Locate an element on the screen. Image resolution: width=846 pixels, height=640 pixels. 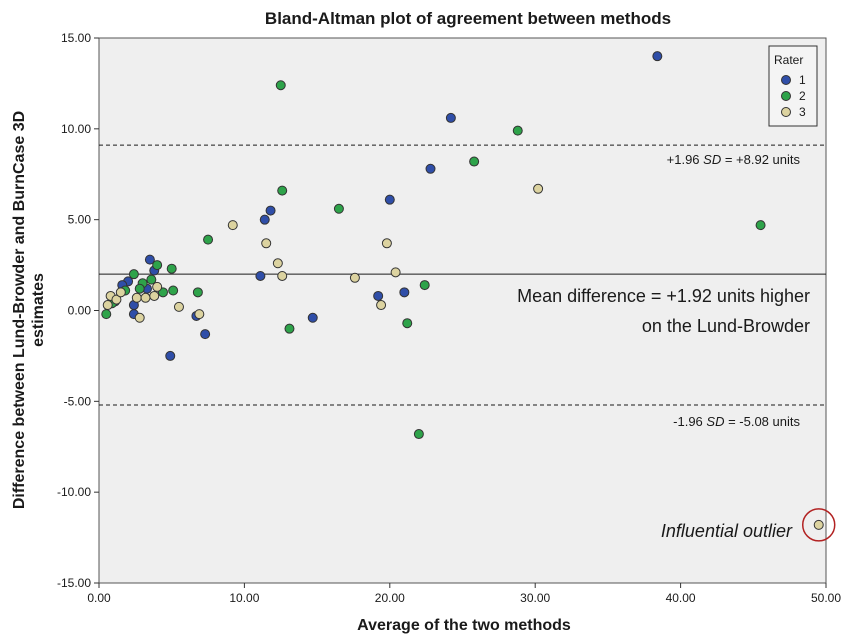
x-axis-label: Average of the two methods is located at coordinates (464, 625).